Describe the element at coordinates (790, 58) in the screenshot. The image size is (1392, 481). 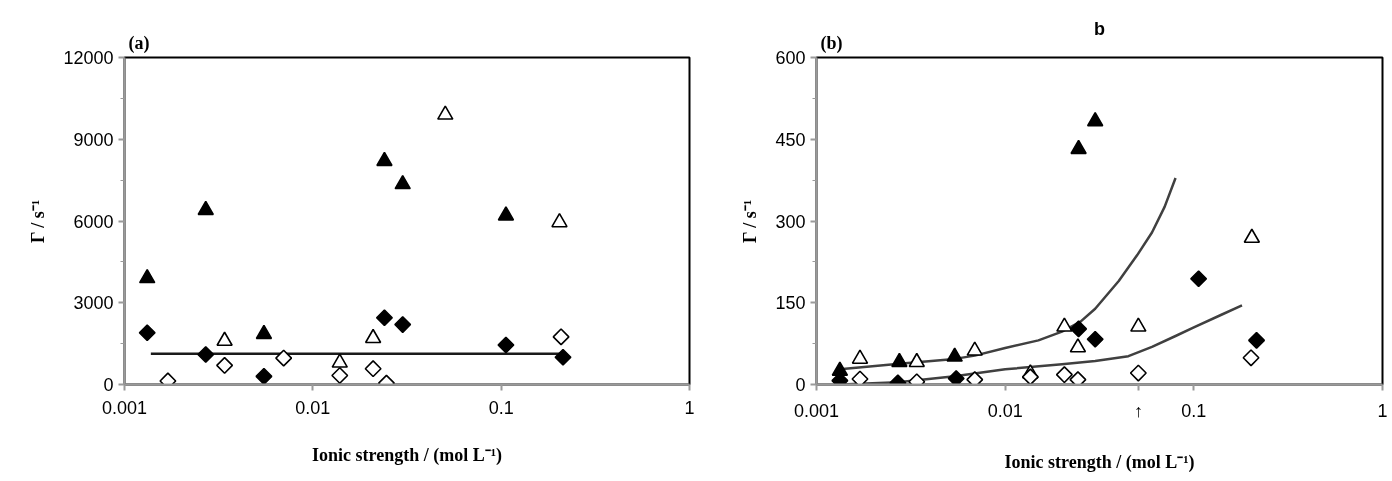
I see `y-tick-label: 600` at that location.